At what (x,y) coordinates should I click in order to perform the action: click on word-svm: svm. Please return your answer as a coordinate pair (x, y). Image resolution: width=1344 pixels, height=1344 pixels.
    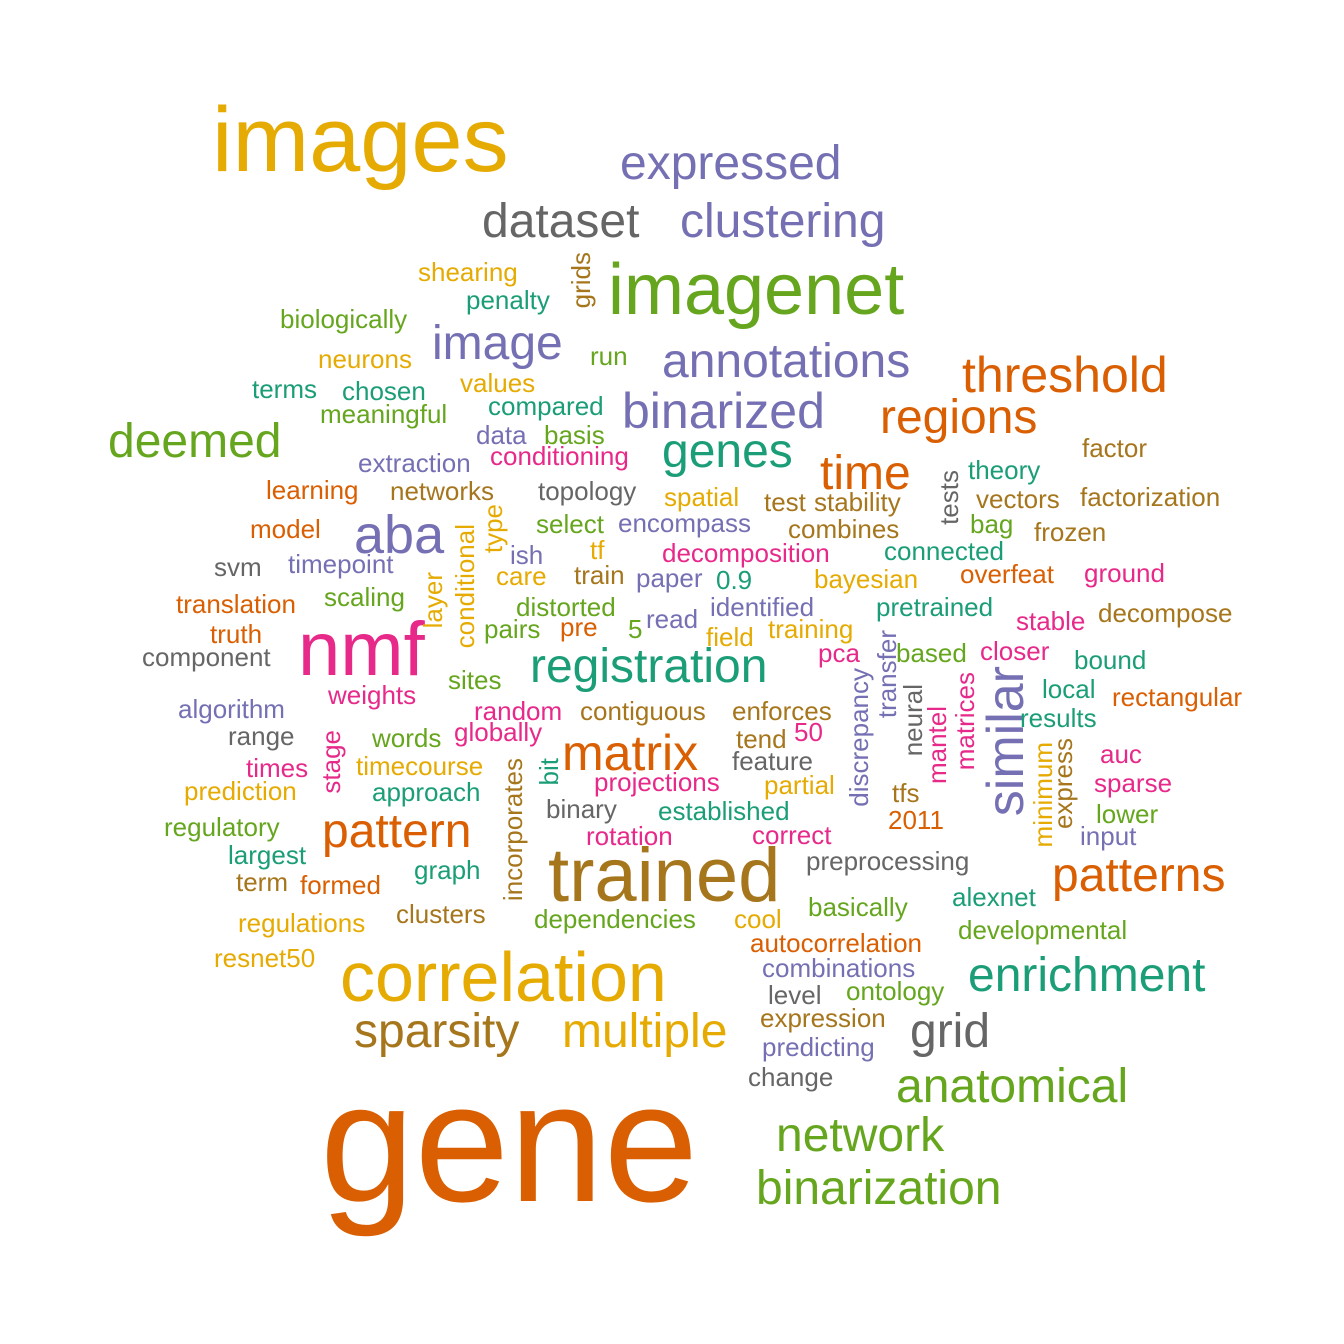
    Looking at the image, I should click on (238, 567).